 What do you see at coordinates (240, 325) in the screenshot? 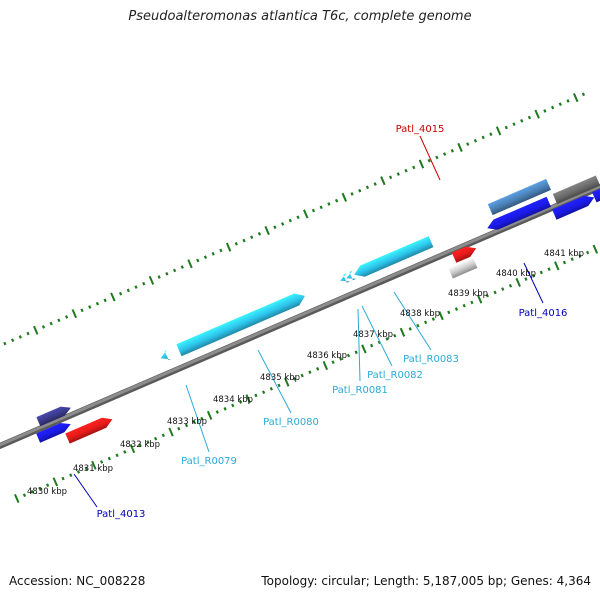
I see `feature-f5` at bounding box center [240, 325].